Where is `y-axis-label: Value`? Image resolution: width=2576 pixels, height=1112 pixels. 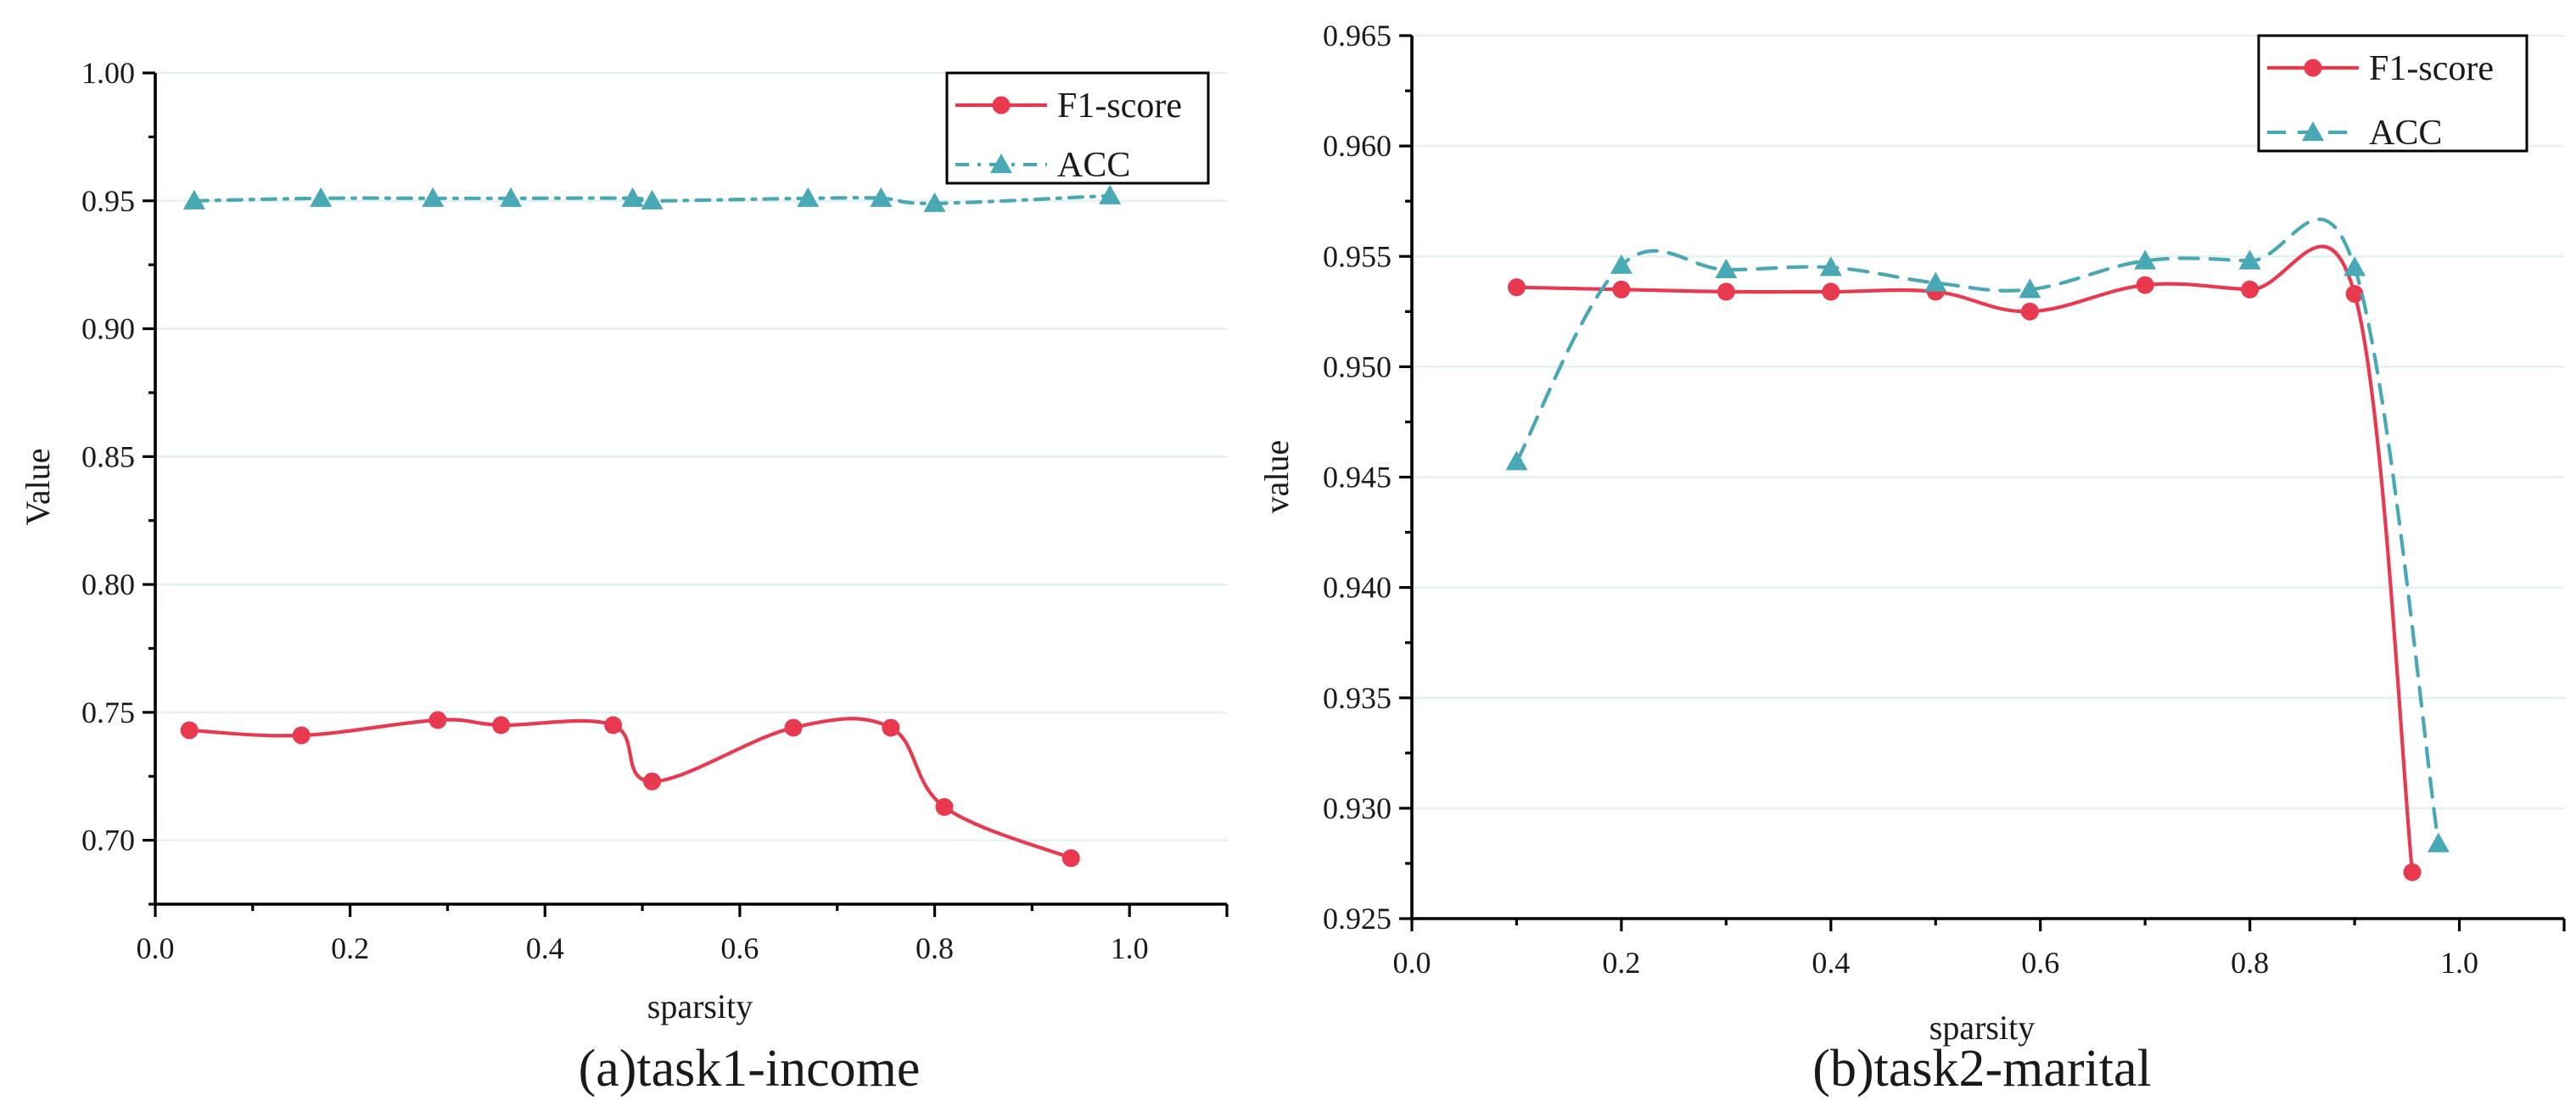 y-axis-label: Value is located at coordinates (38, 486).